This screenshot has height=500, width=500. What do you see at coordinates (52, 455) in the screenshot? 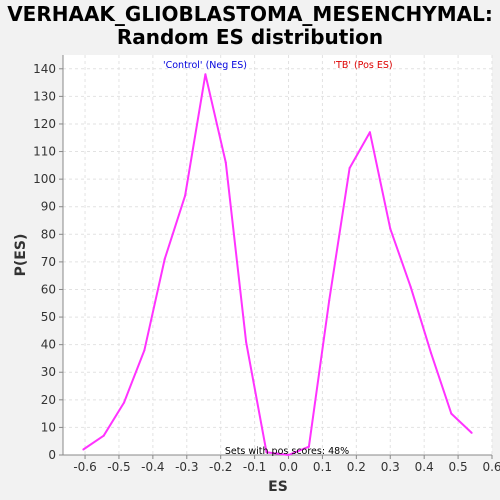
I see `y-tick-label: 0` at bounding box center [52, 455].